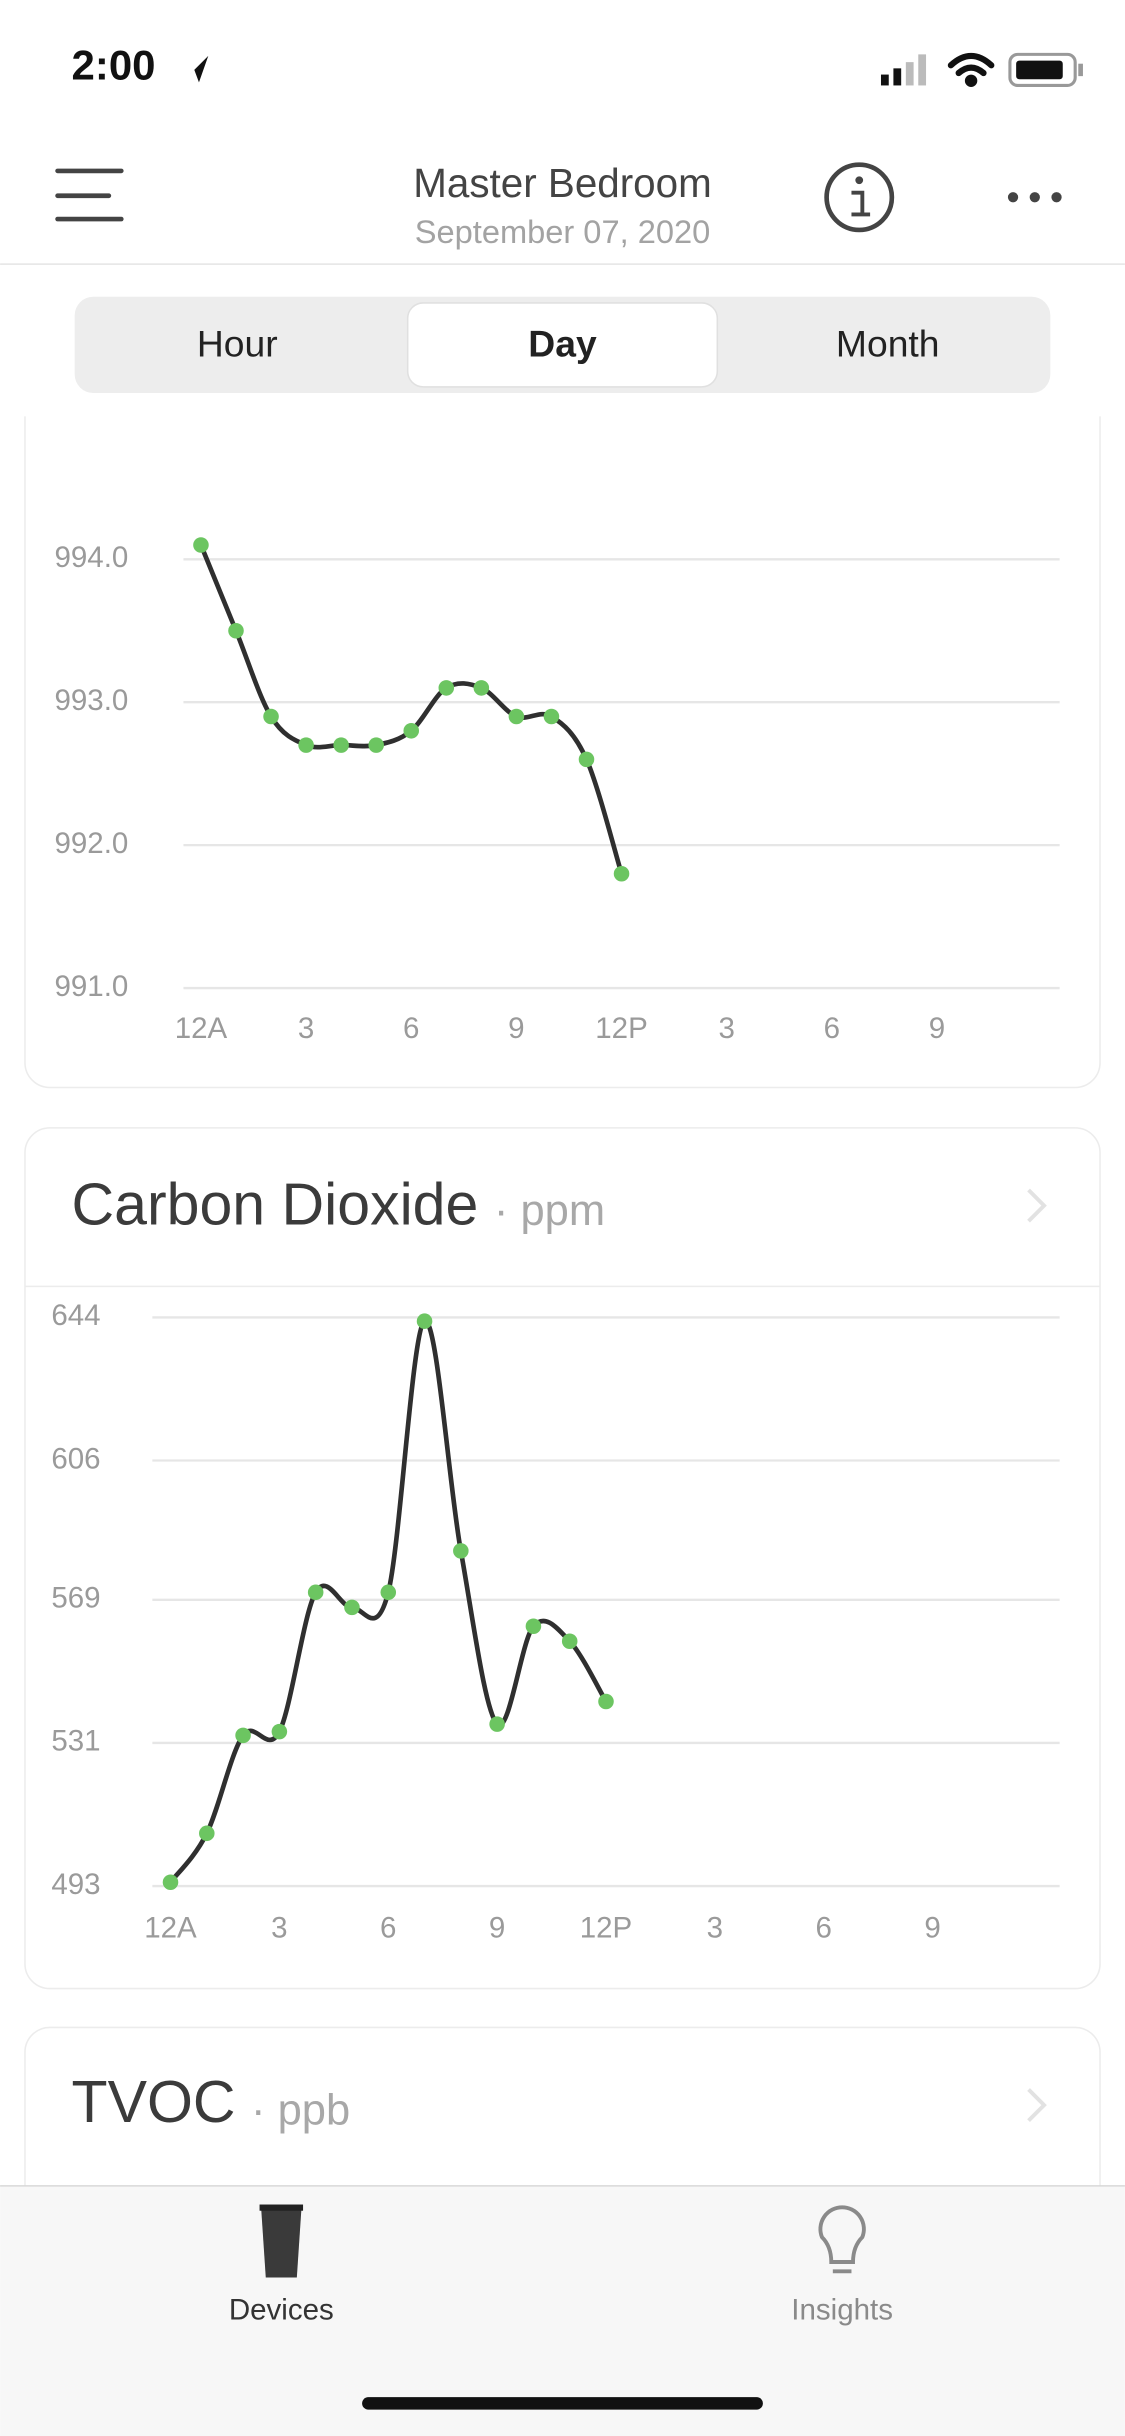 The image size is (1125, 2436). I want to click on y-tick-label: 993.0, so click(91, 700).